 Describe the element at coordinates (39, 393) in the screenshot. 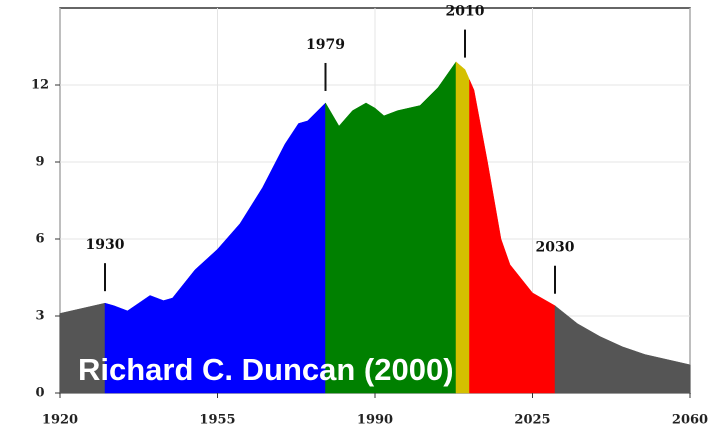

I see `y-tick-label: 0` at that location.